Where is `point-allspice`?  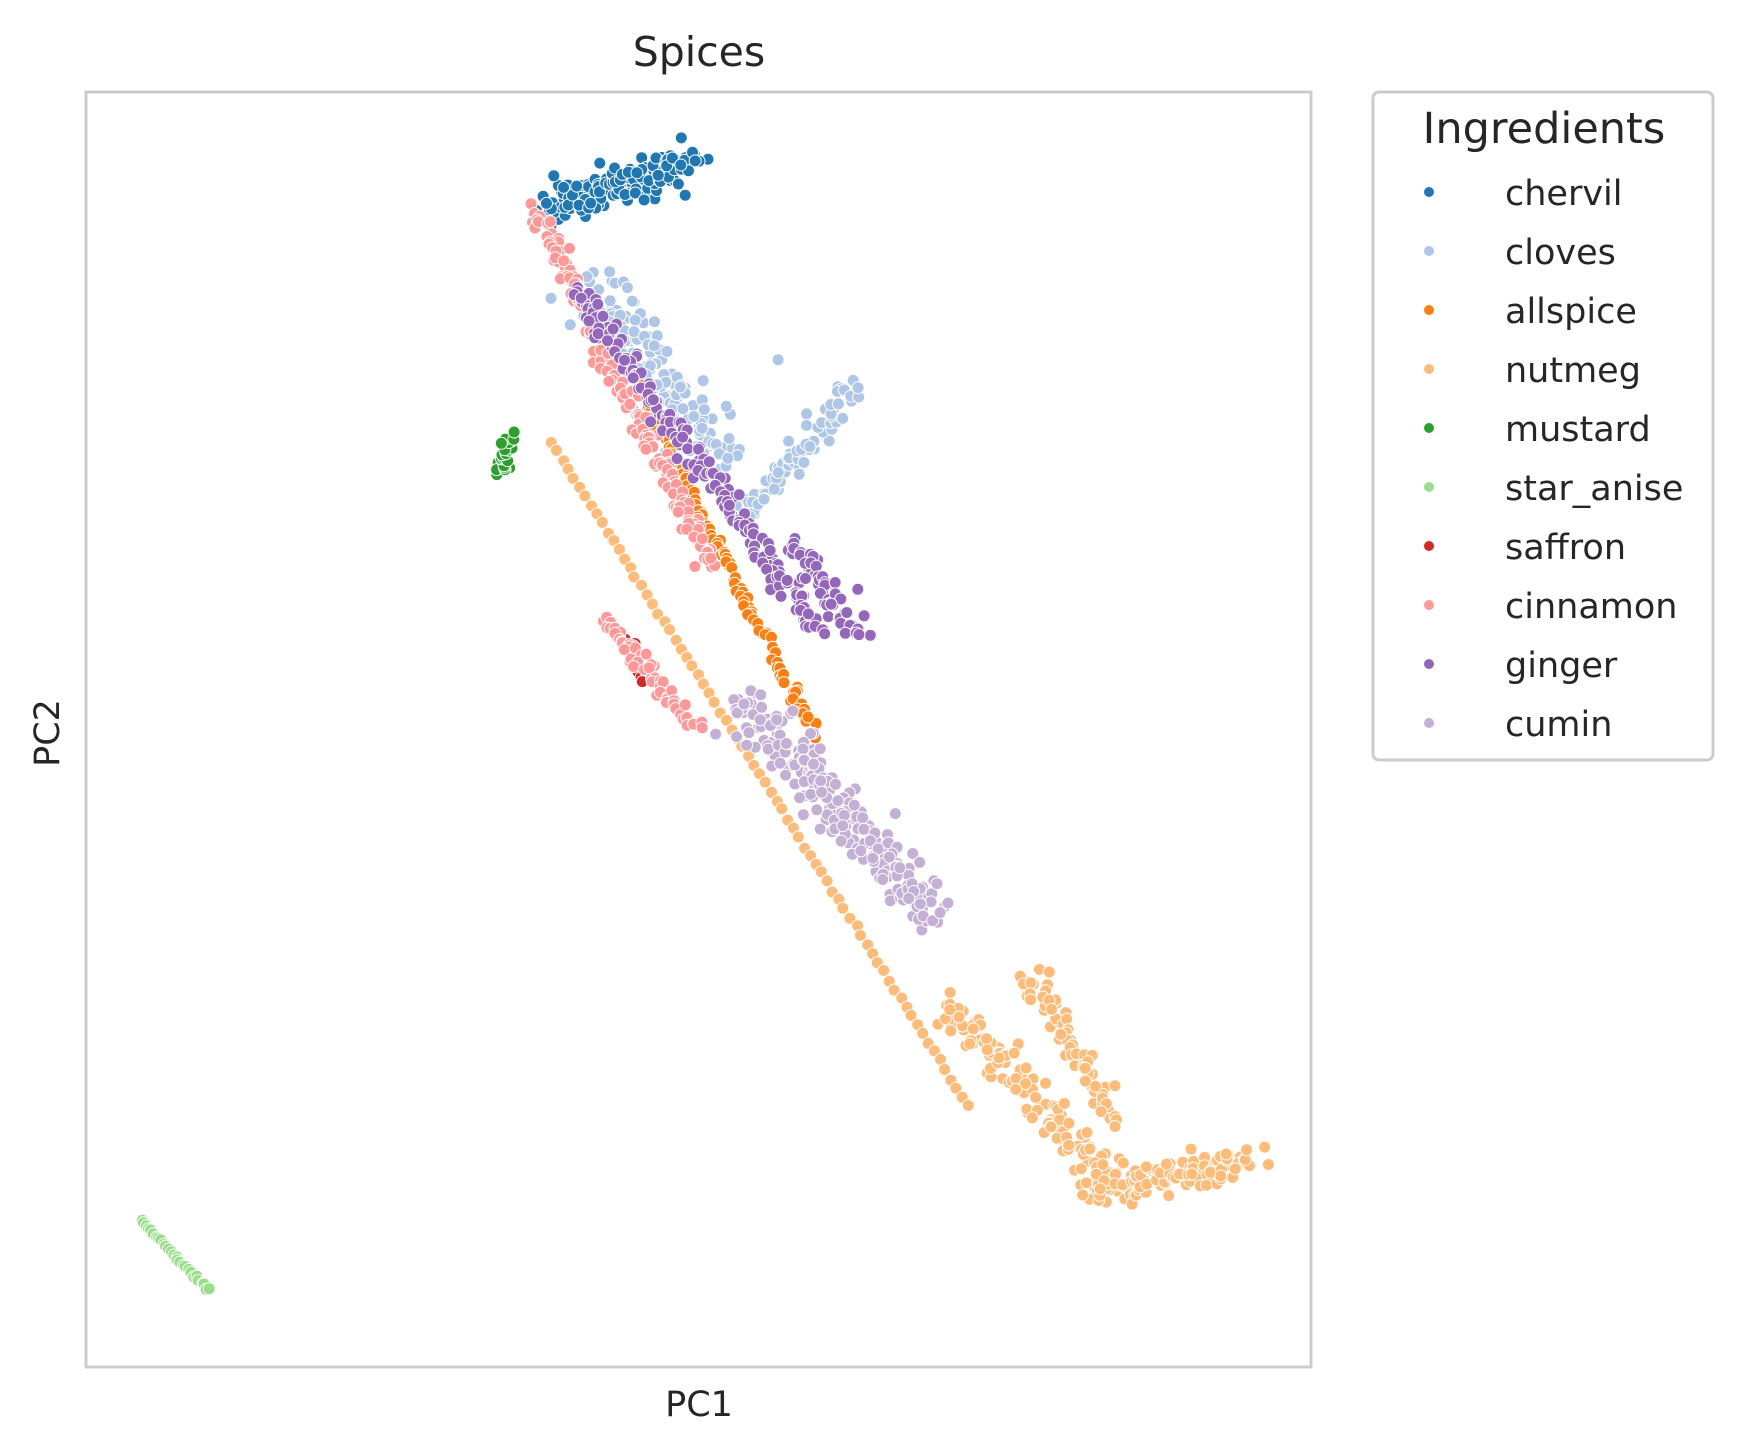
point-allspice is located at coordinates (808, 717).